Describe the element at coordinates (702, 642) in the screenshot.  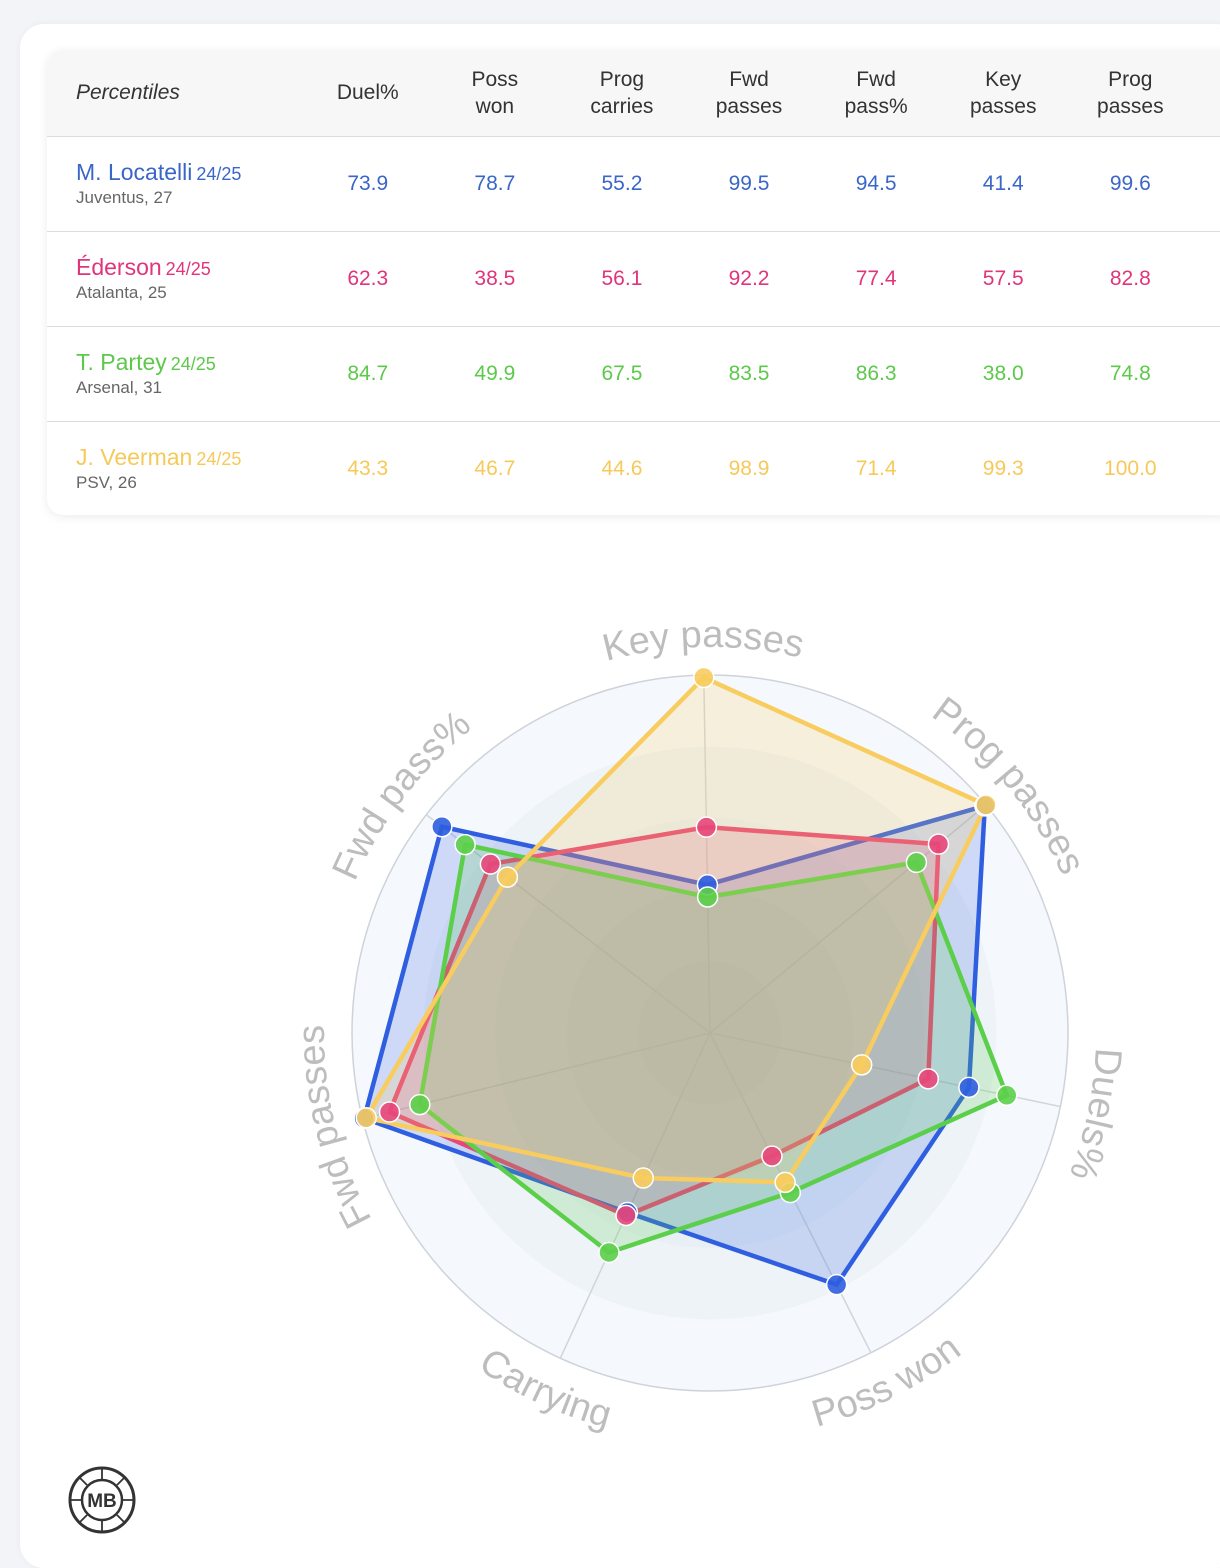
I see `radar-axis-label: Key passes` at that location.